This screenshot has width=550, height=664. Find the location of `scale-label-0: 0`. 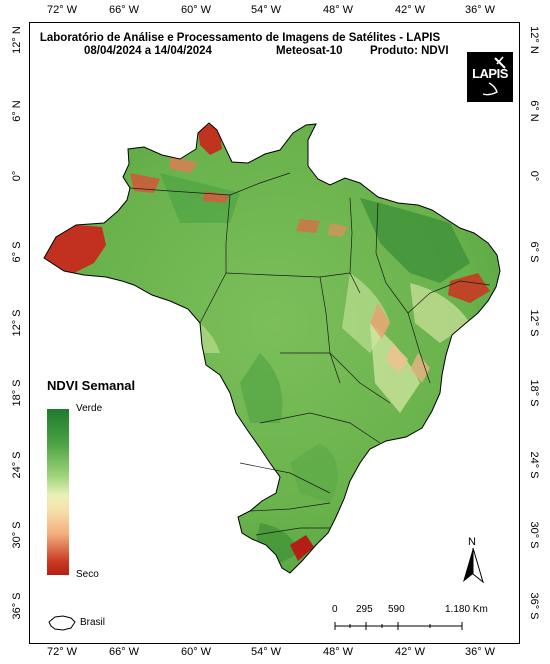

scale-label-0: 0 is located at coordinates (335, 609).